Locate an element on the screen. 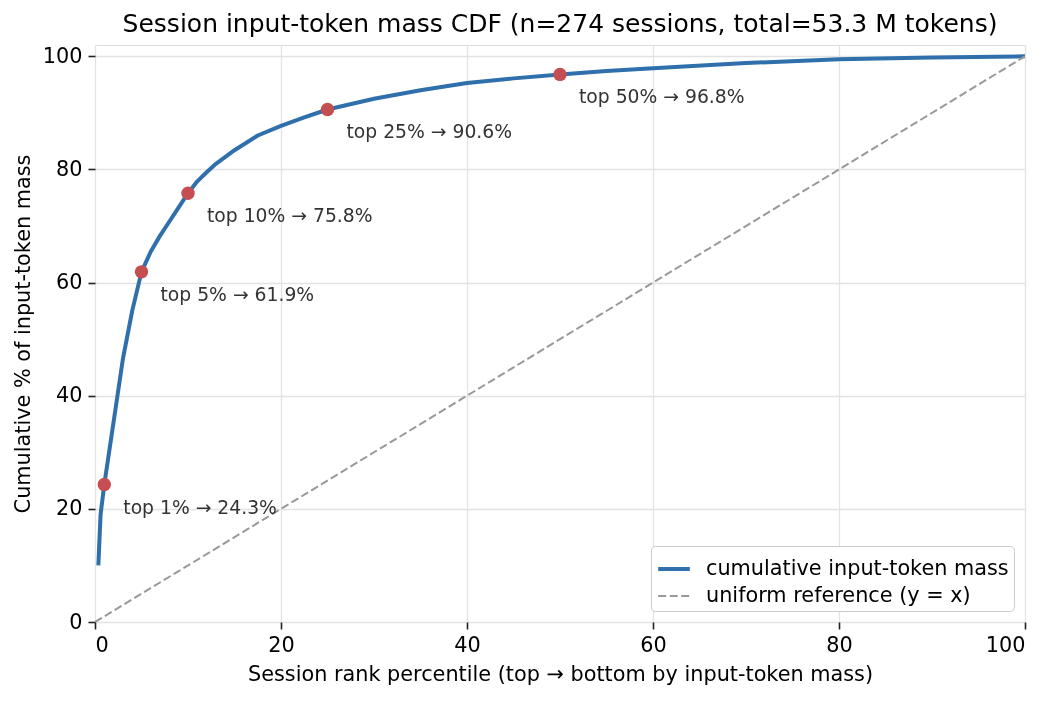  chart-title: Session input-token mass CDF (n=274 sessions, total=53.3 M tokens) is located at coordinates (560, 23).